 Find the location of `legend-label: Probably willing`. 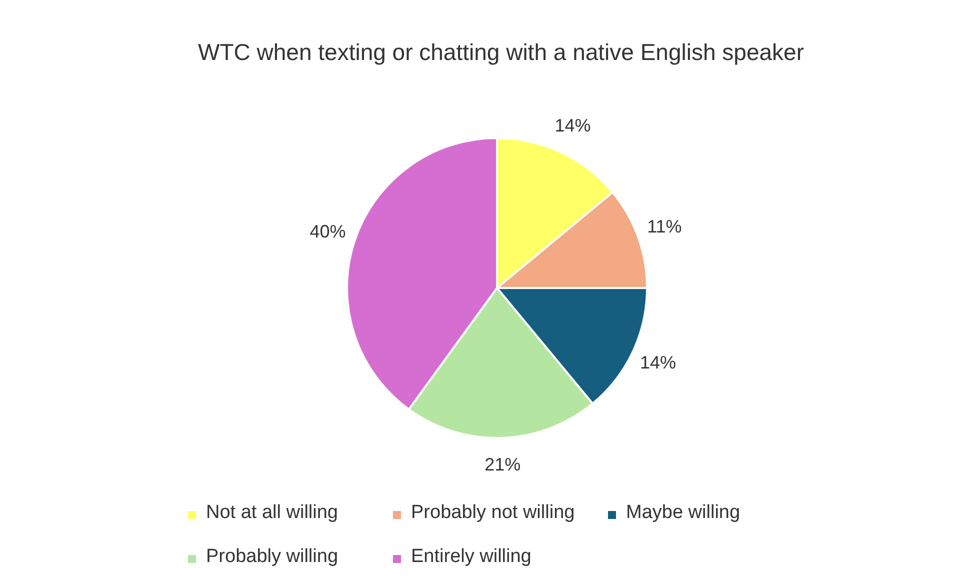

legend-label: Probably willing is located at coordinates (272, 557).